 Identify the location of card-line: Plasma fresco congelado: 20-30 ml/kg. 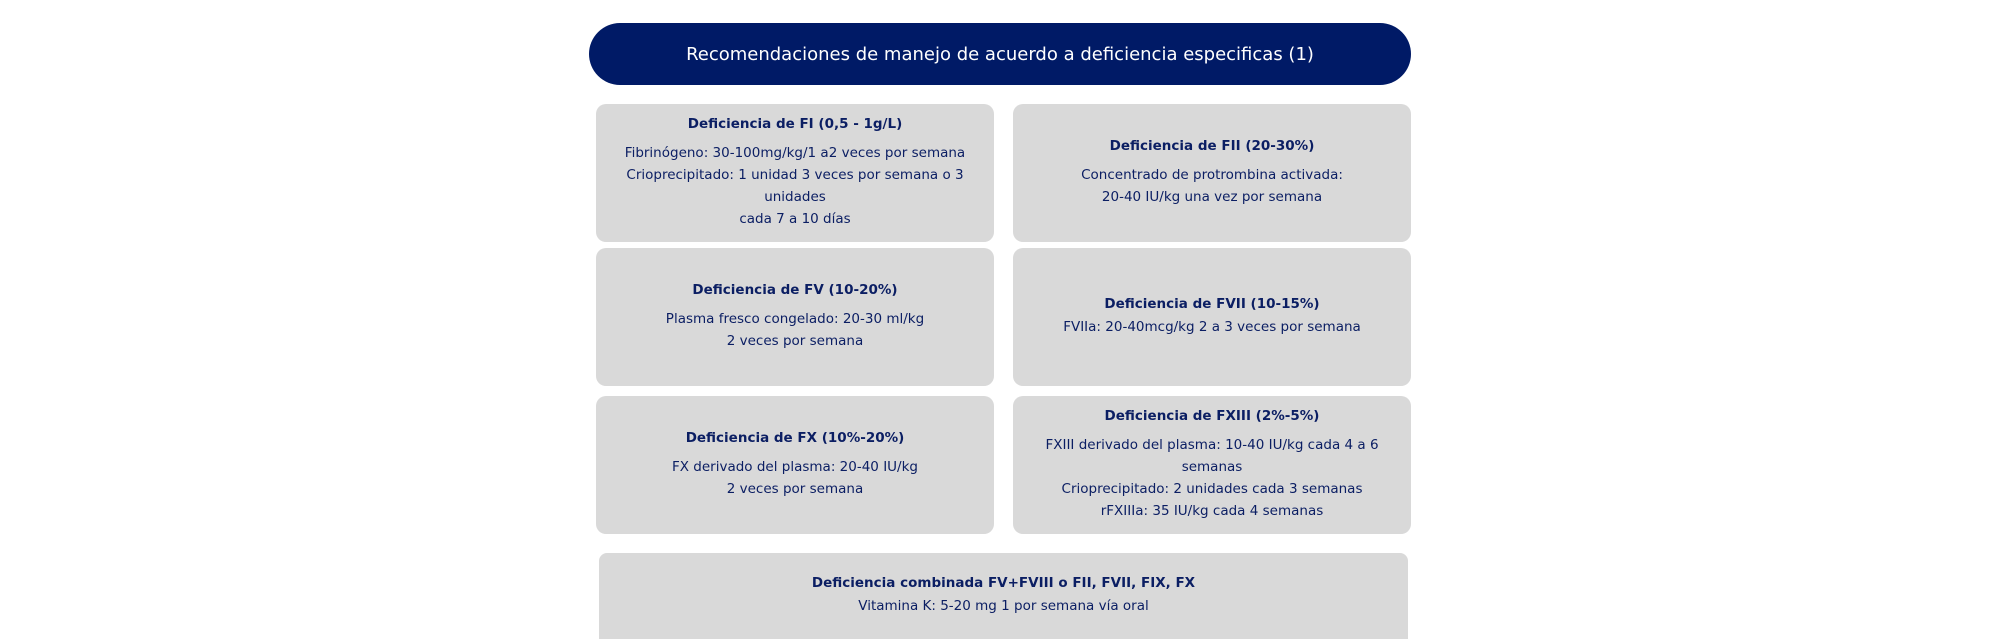
(795, 319).